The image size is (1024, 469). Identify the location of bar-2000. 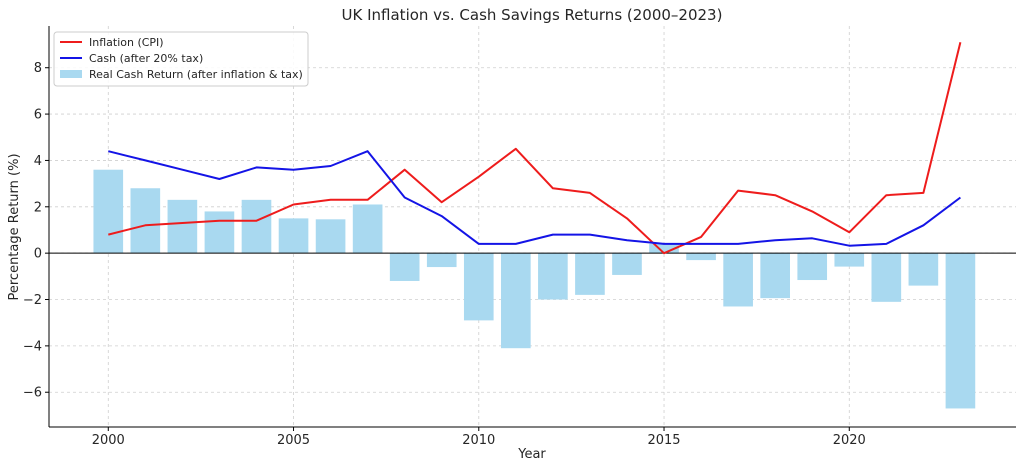
(108, 211).